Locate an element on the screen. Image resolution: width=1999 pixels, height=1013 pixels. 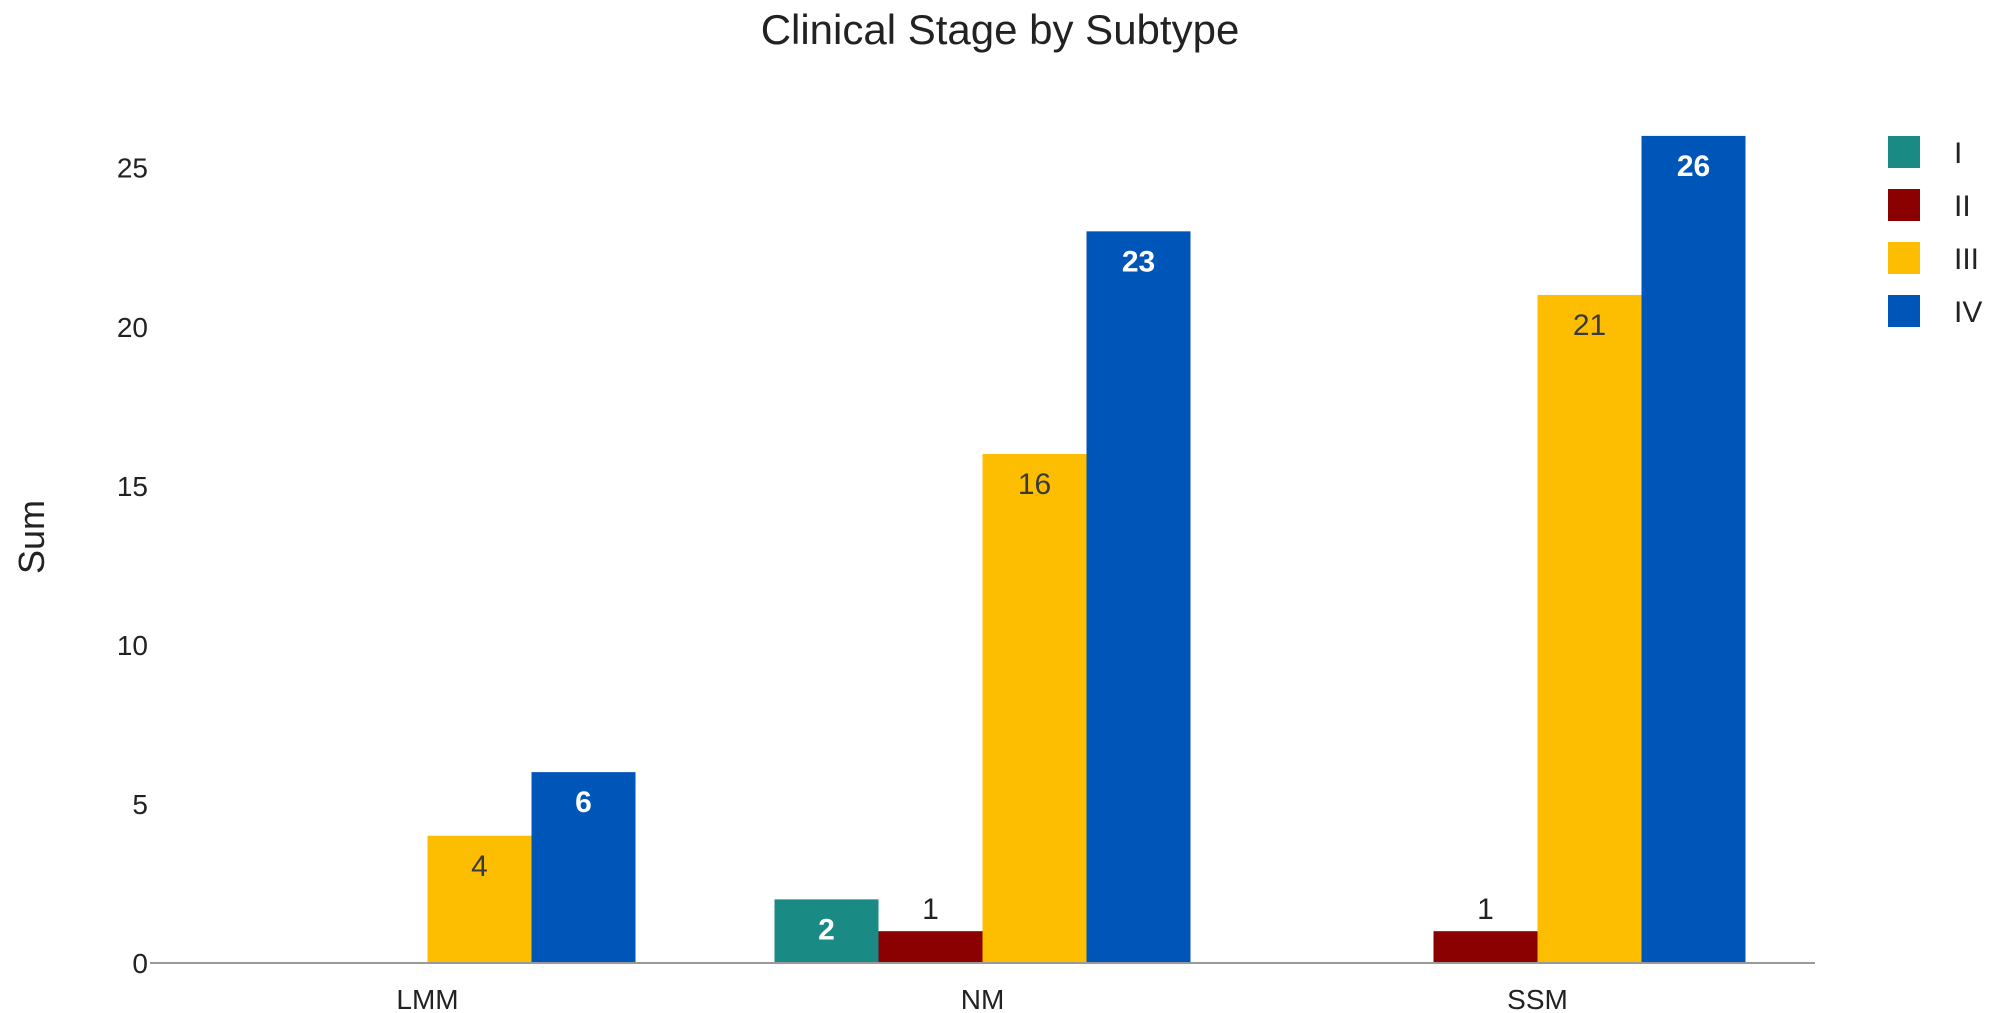
bar-data-label: 4 is located at coordinates (479, 866).